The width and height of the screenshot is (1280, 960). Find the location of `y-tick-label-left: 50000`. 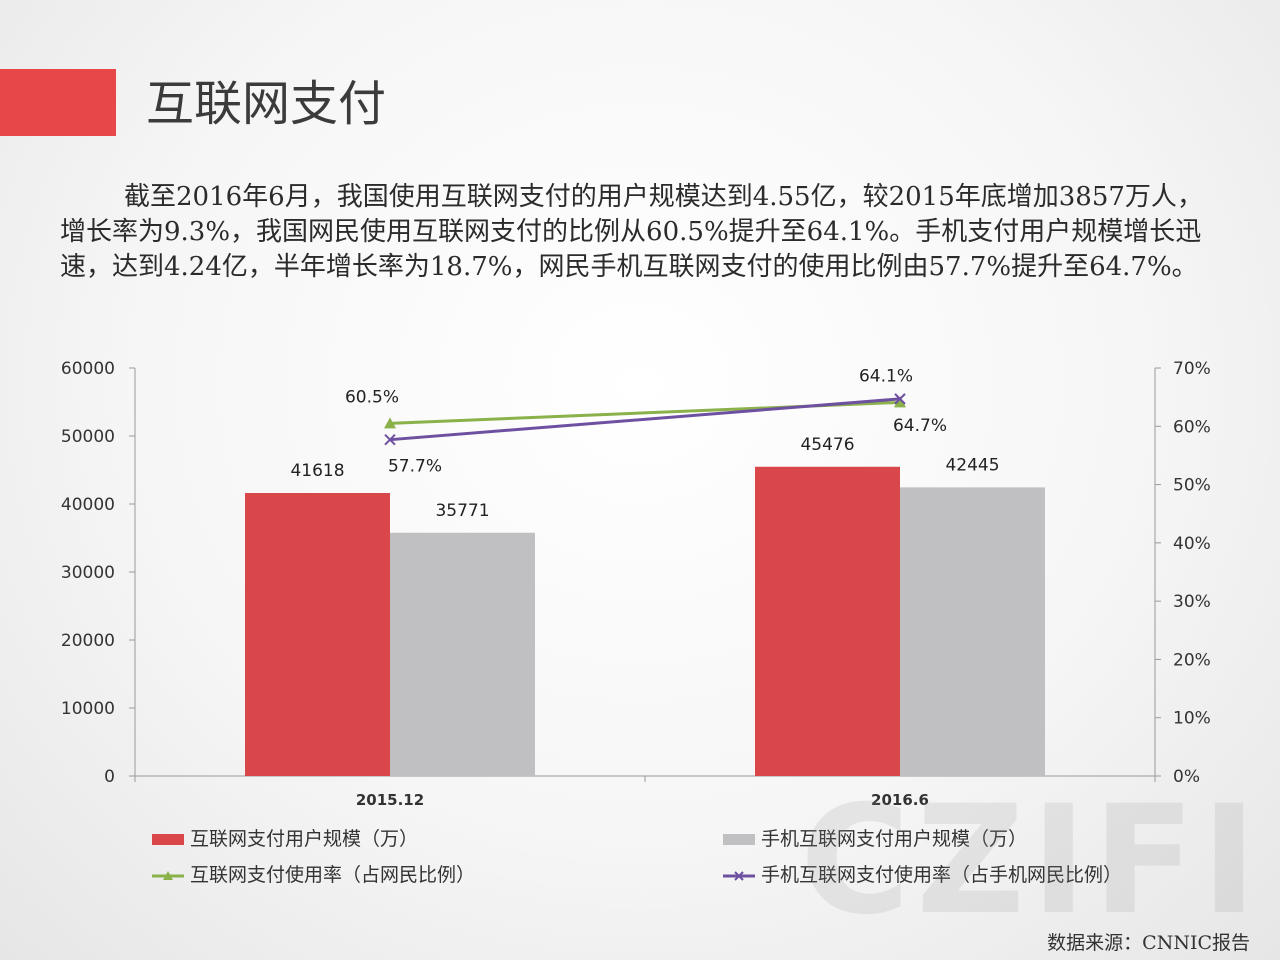

y-tick-label-left: 50000 is located at coordinates (88, 437).